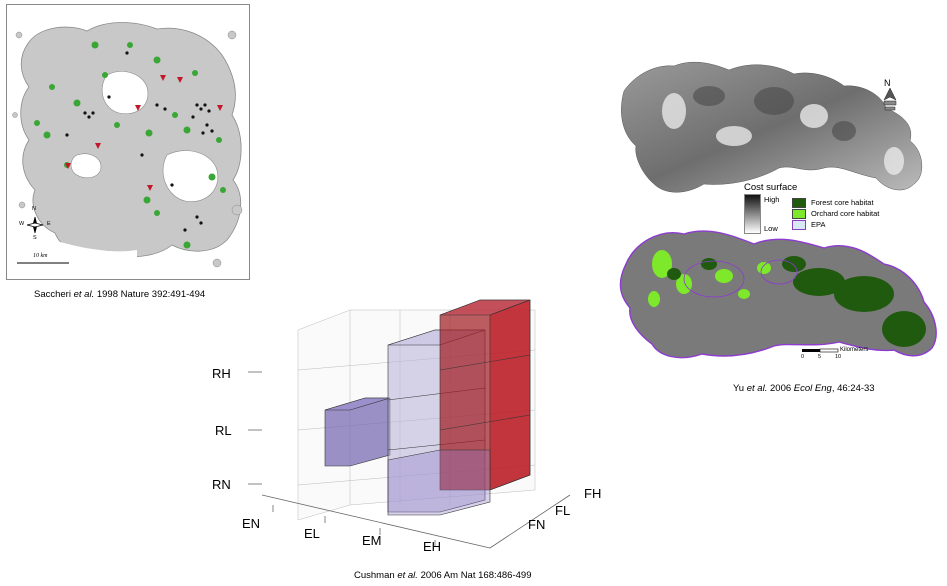 This screenshot has width=947, height=586. I want to click on compass-east-label: E, so click(49, 224).